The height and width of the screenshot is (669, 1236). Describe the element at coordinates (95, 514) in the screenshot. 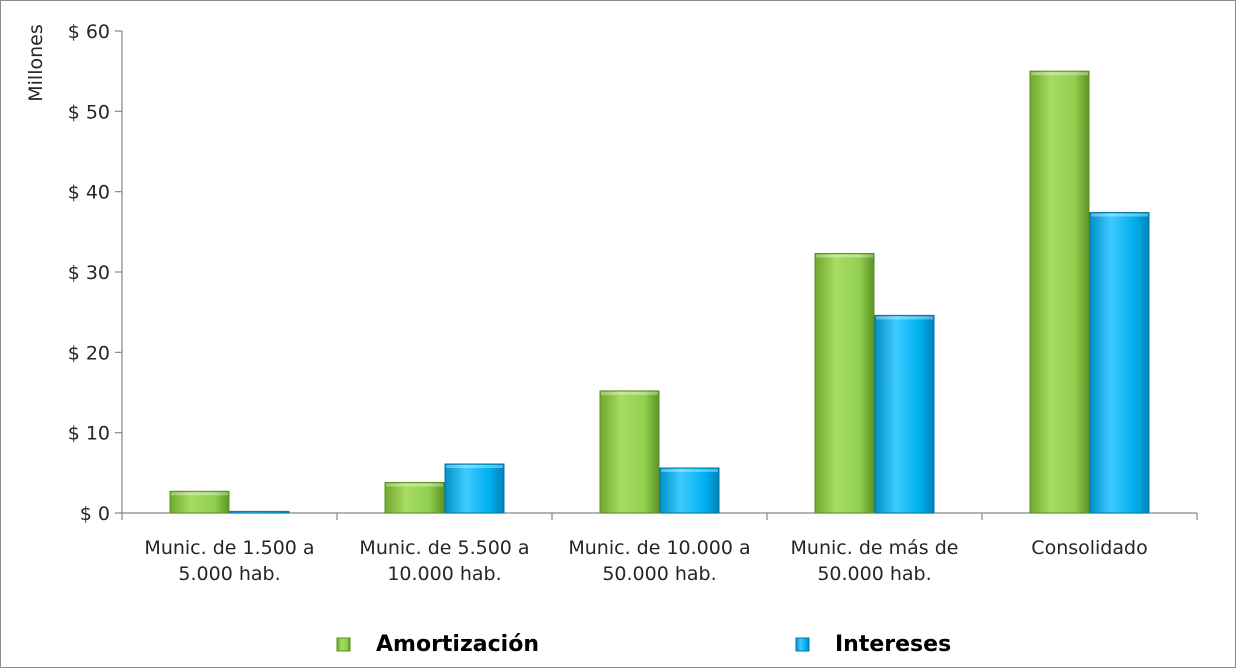

I see `y-tick-label: $ 0` at that location.